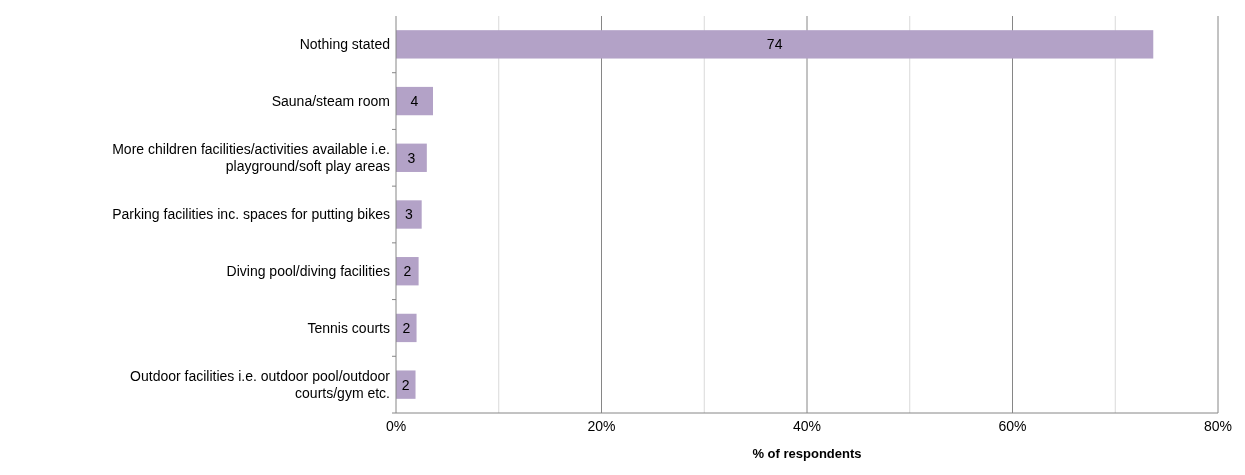  I want to click on x-tick-label: 40%, so click(807, 426).